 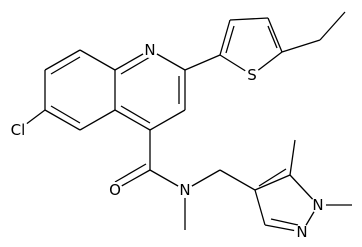 I want to click on atom-label: S, so click(x=252, y=75).